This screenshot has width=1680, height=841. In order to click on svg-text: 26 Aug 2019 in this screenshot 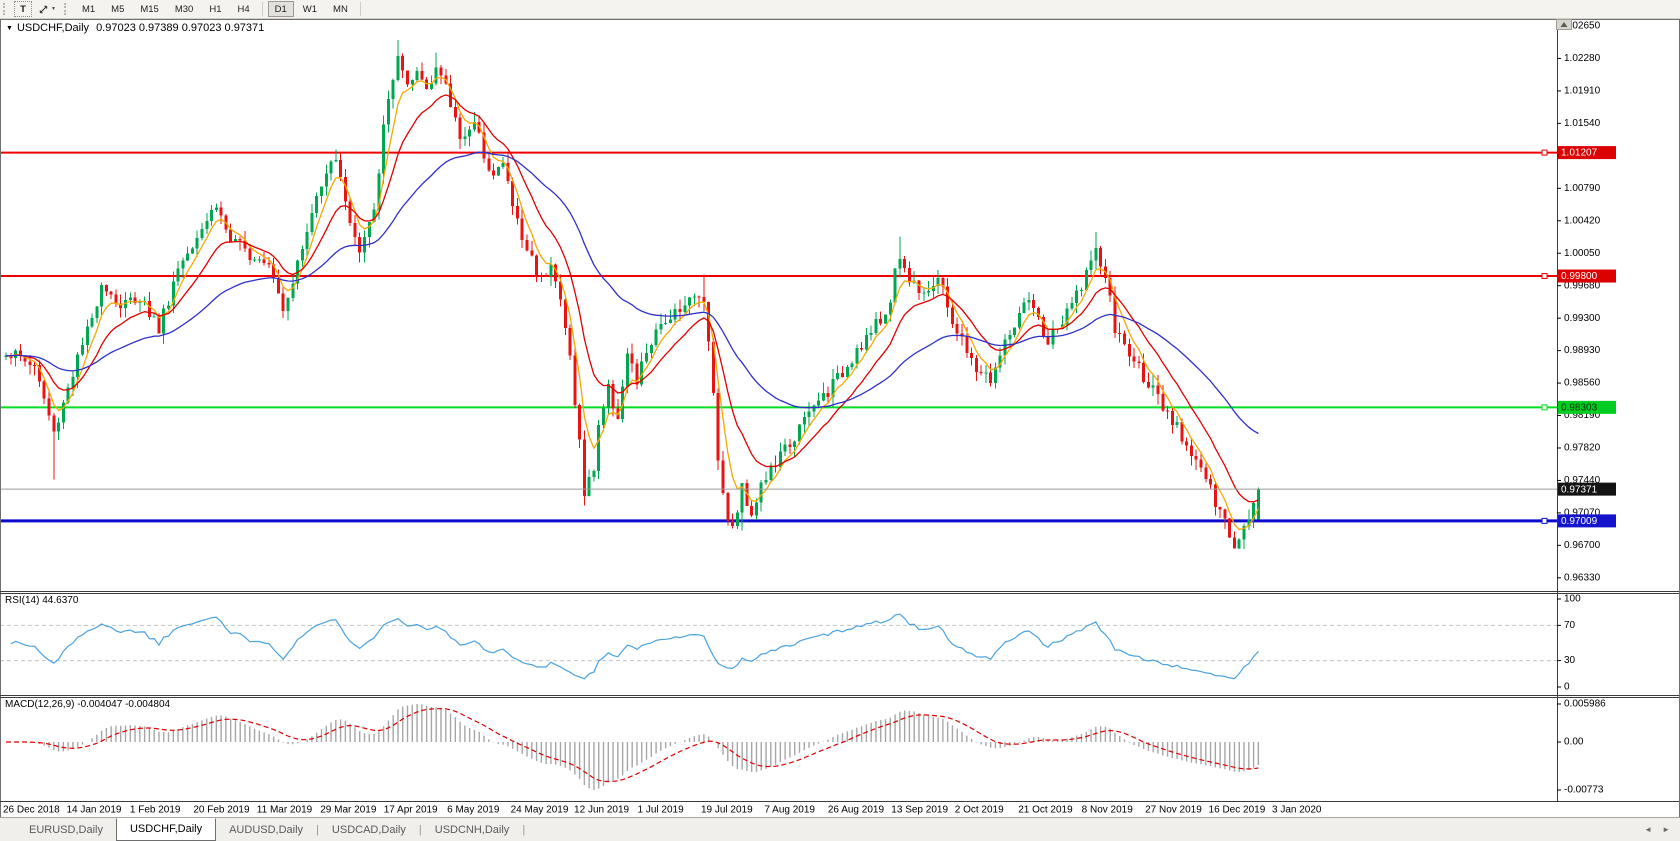, I will do `click(856, 810)`.